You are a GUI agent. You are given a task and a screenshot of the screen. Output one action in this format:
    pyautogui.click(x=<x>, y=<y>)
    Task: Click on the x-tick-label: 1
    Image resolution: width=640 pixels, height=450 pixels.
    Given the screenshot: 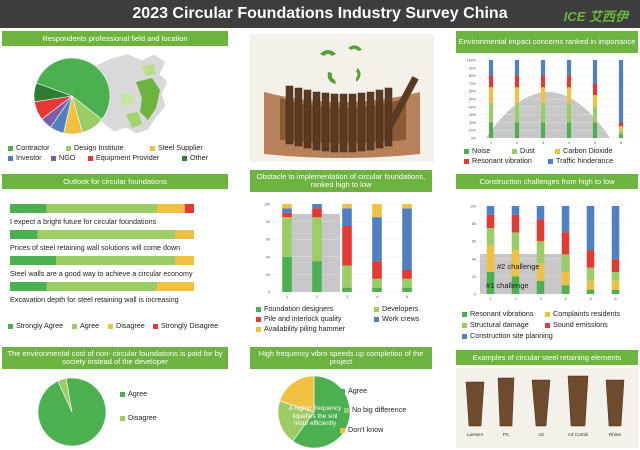 What is the action you would take?
    pyautogui.click(x=287, y=297)
    